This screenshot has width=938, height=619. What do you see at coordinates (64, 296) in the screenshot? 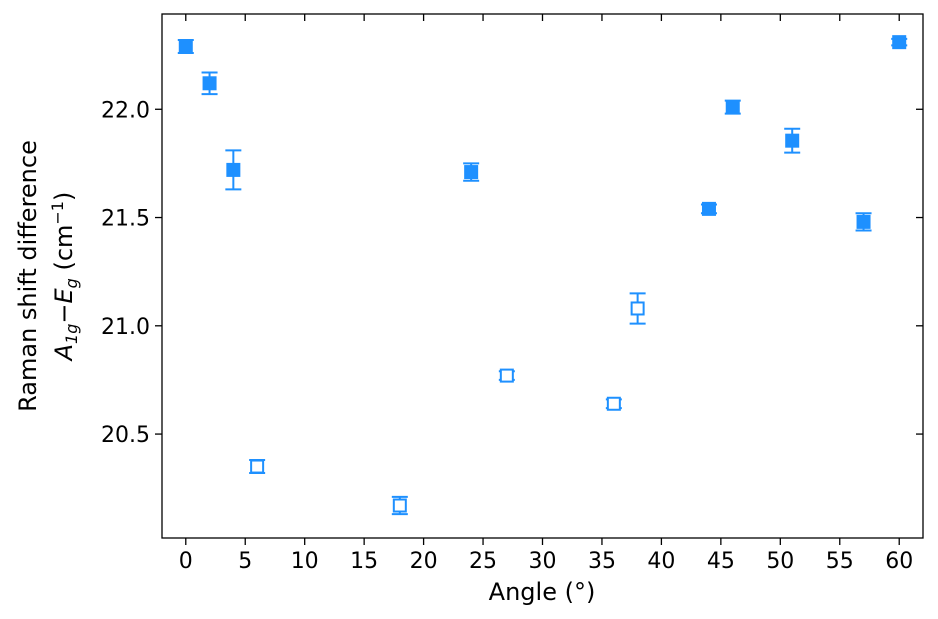
I see `symbol: E` at bounding box center [64, 296].